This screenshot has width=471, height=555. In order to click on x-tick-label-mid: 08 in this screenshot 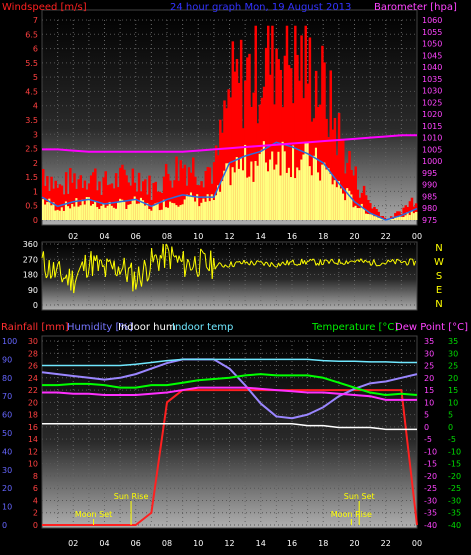, I will do `click(167, 236)`.